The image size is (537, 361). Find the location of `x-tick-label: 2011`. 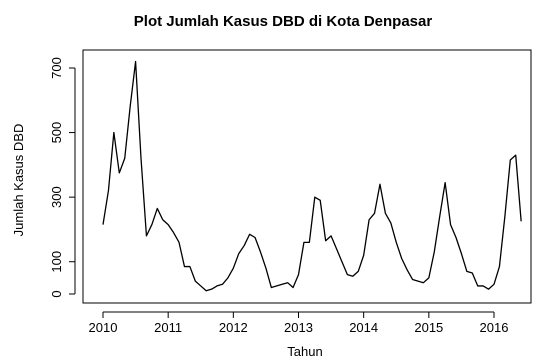

x-tick-label: 2011 is located at coordinates (168, 327).